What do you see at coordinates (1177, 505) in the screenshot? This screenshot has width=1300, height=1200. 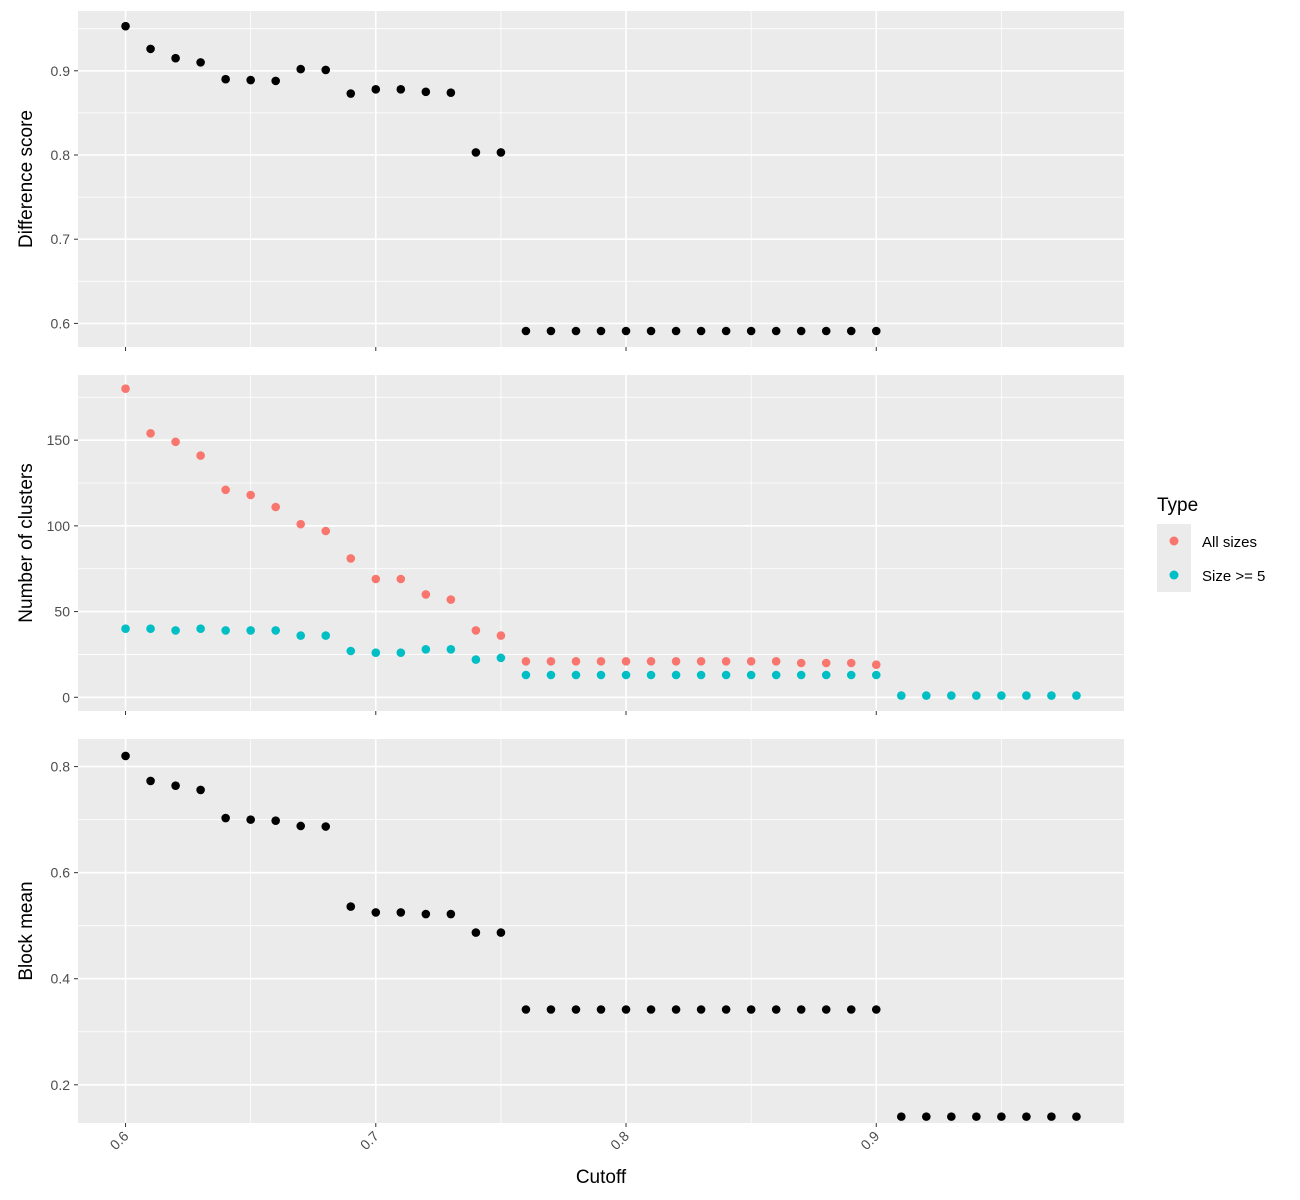 I see `legend-title: Type` at bounding box center [1177, 505].